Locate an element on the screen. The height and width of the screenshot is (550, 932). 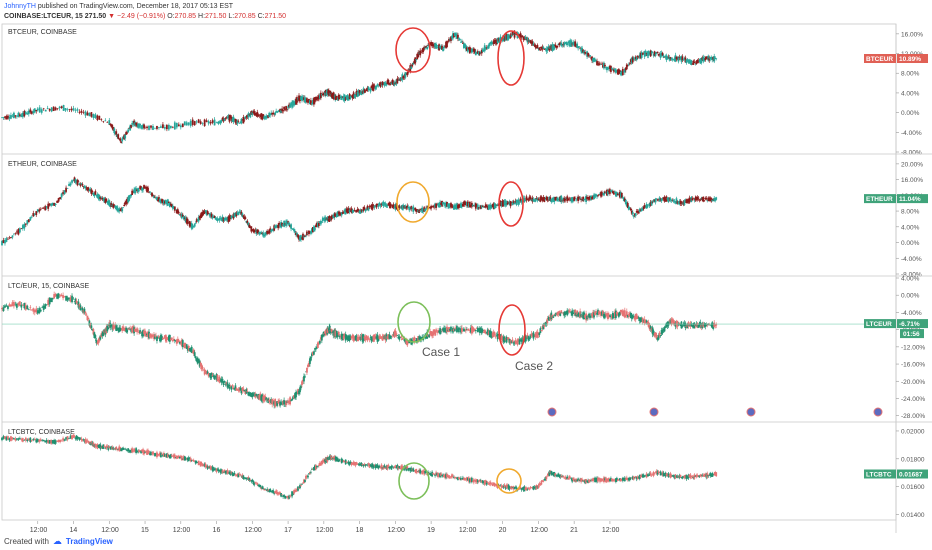
author-name: JohnnyTH is located at coordinates (20, 6).